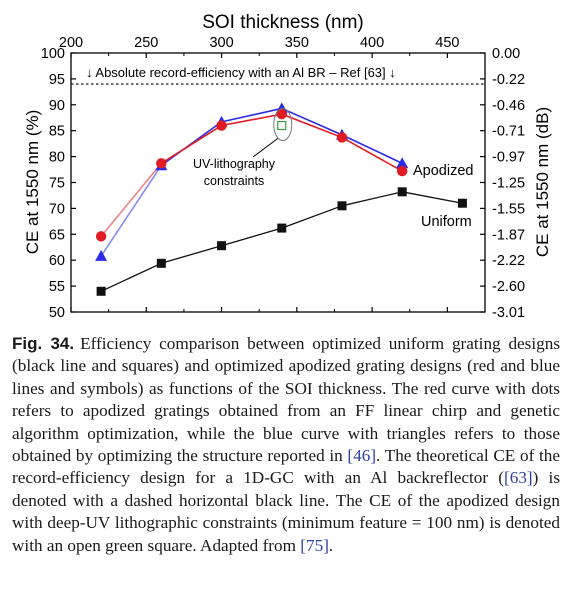  What do you see at coordinates (518, 478) in the screenshot?
I see `caption-ref-63: [63]` at bounding box center [518, 478].